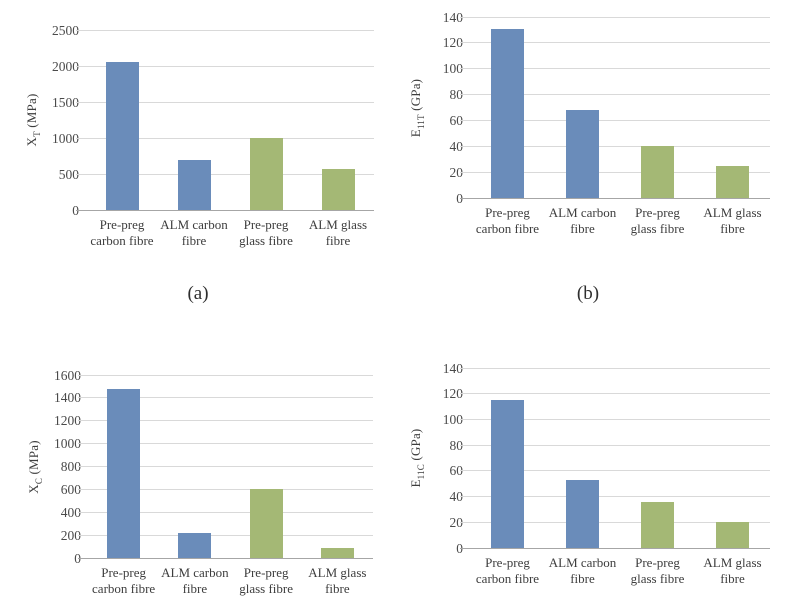 This screenshot has width=802, height=611. I want to click on chart-plot-row: XT (MPa) 0 500 1000 1500 2000 2500, so click(211, 119).